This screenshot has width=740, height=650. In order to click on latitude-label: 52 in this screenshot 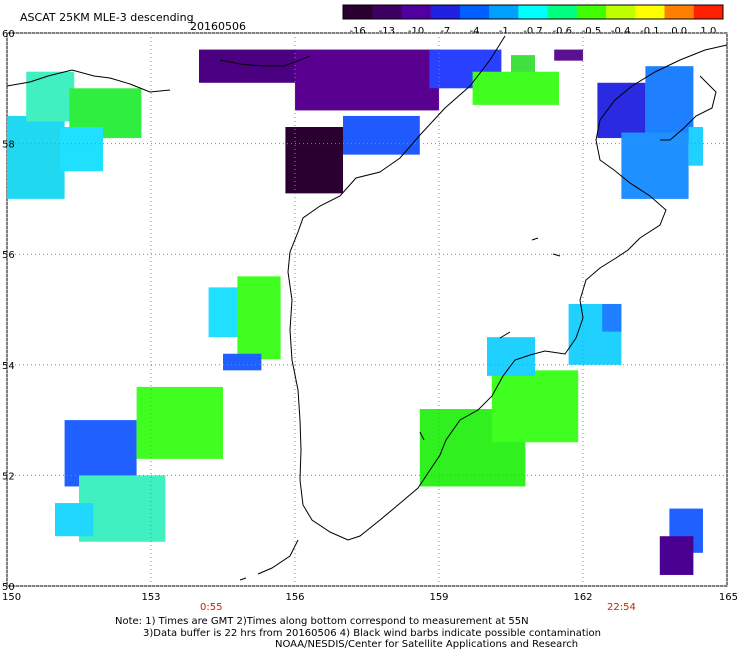, I will do `click(8, 476)`.